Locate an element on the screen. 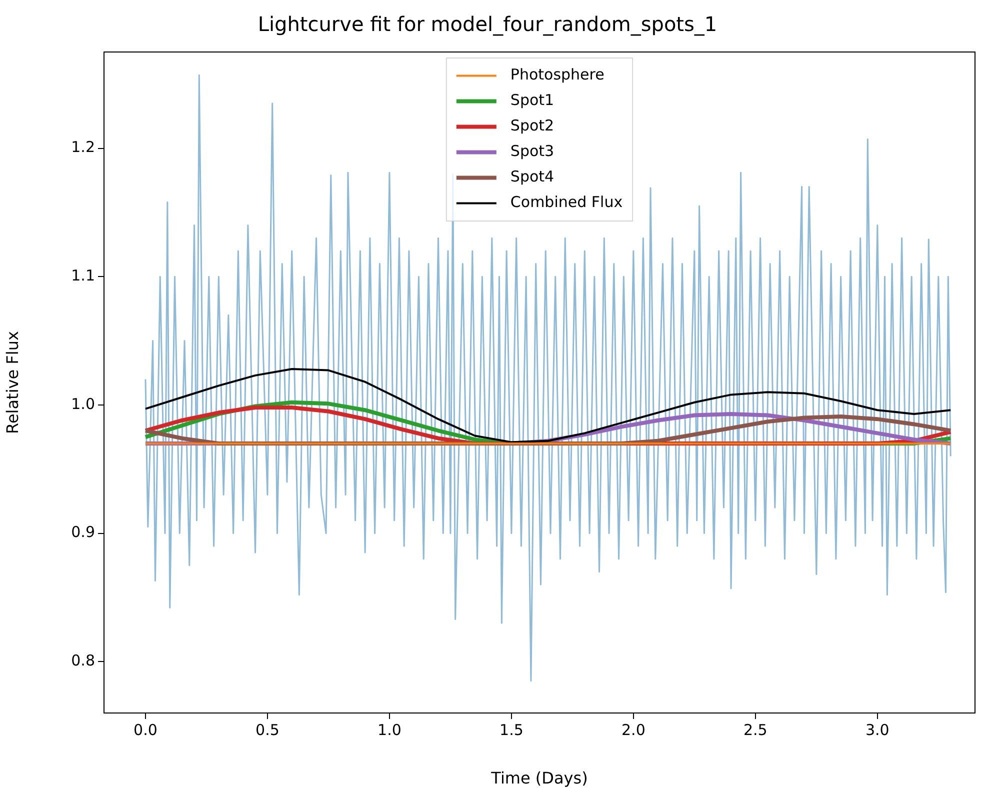  y-tick-label: 0.9 is located at coordinates (83, 532).